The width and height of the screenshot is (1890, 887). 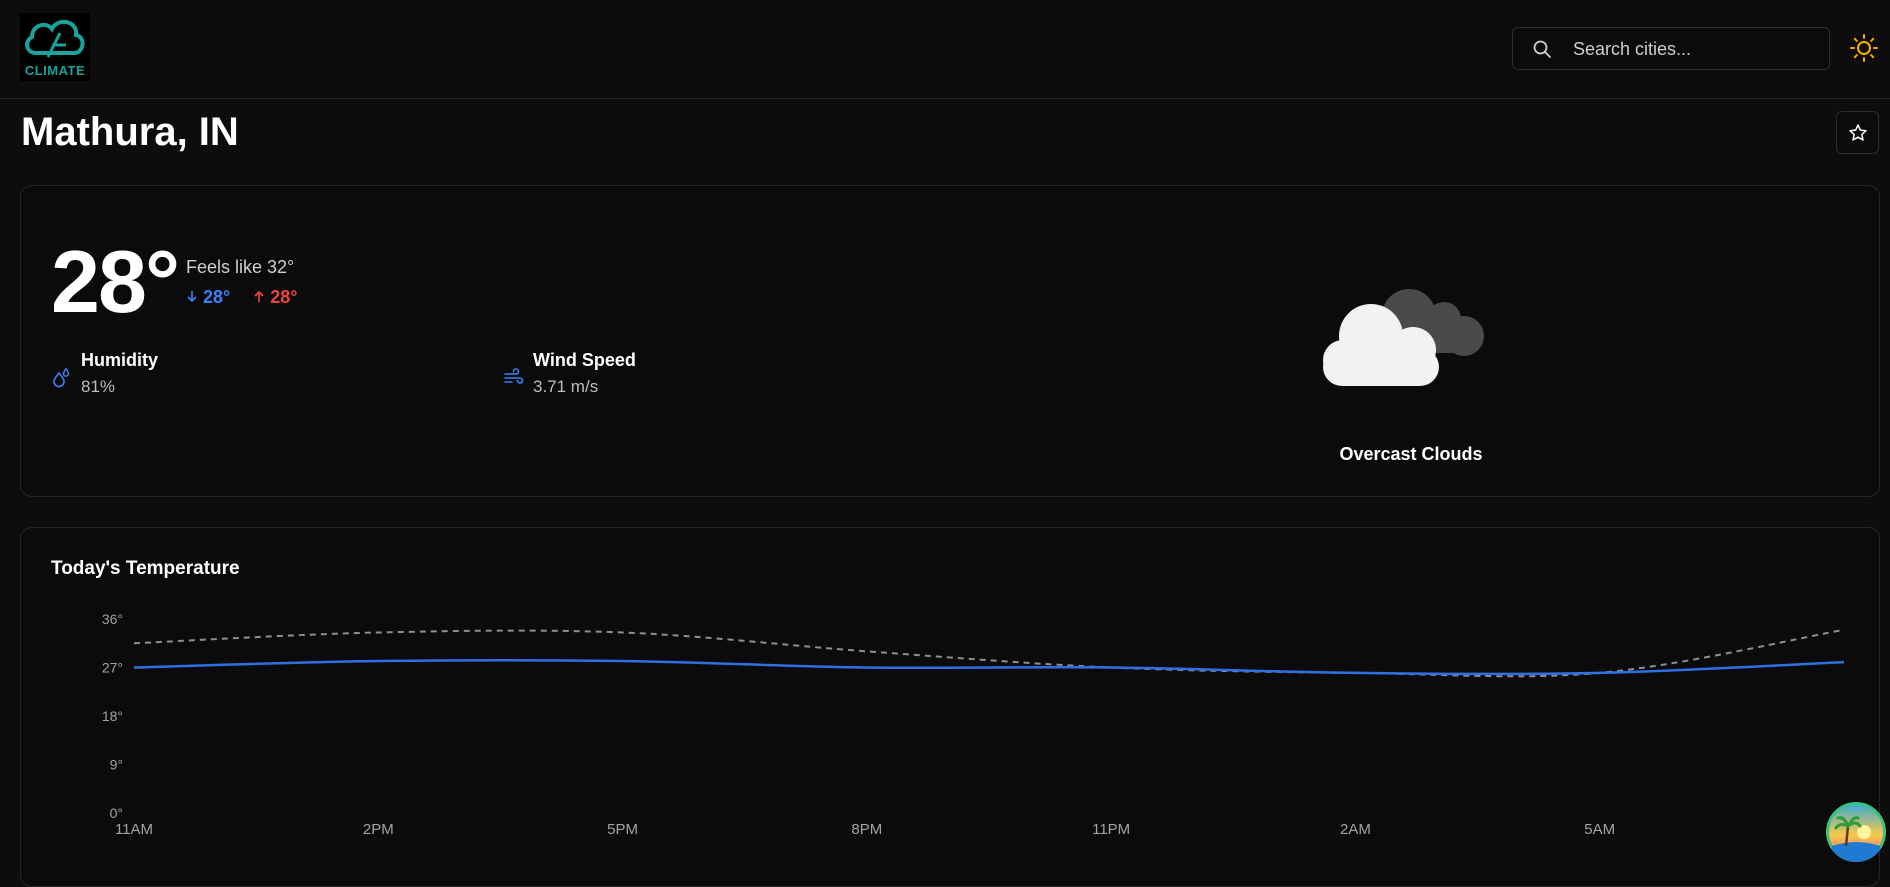 What do you see at coordinates (112, 619) in the screenshot?
I see `y-tick-label: 36°` at bounding box center [112, 619].